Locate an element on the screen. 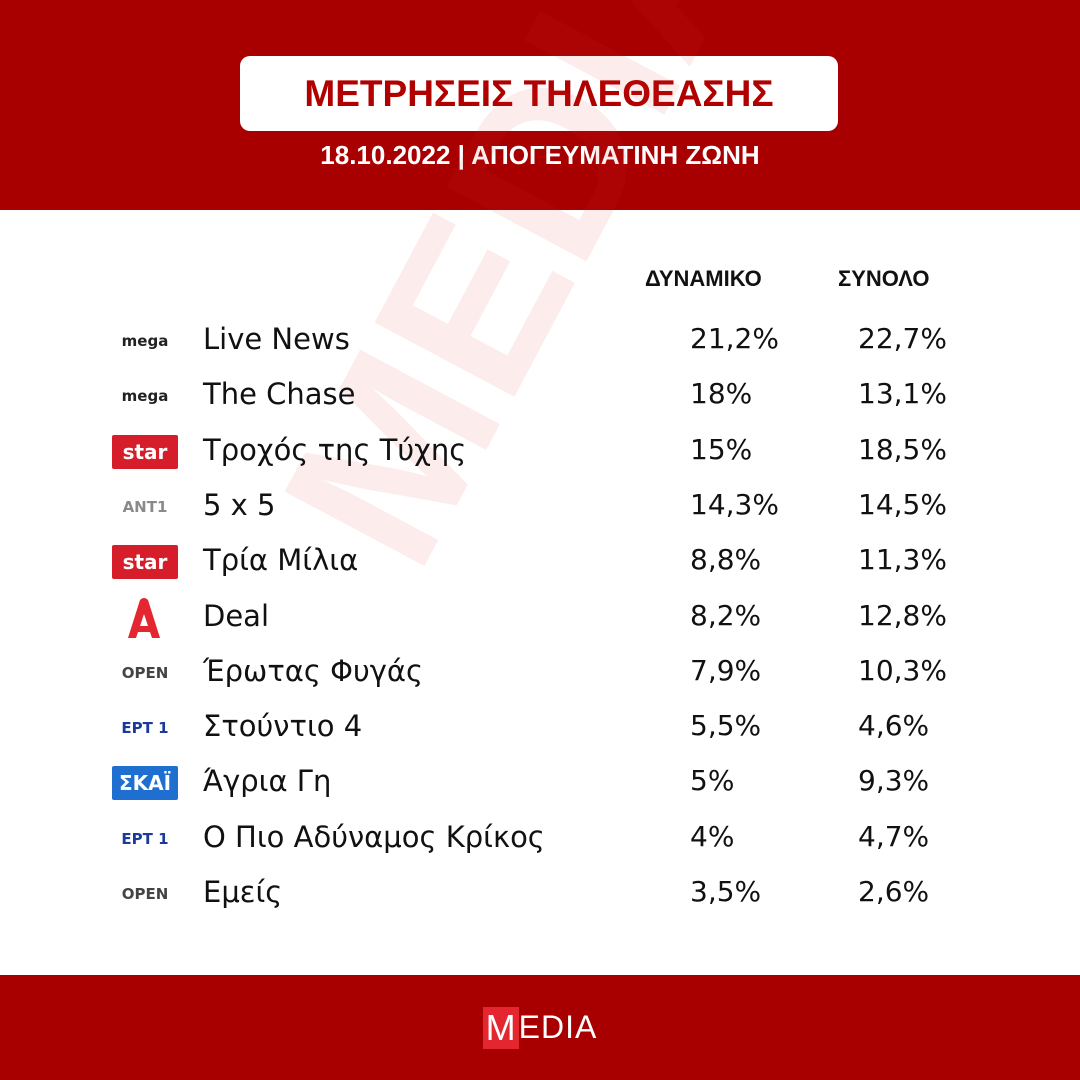 Image resolution: width=1080 pixels, height=1080 pixels. show-name: Deal is located at coordinates (236, 615).